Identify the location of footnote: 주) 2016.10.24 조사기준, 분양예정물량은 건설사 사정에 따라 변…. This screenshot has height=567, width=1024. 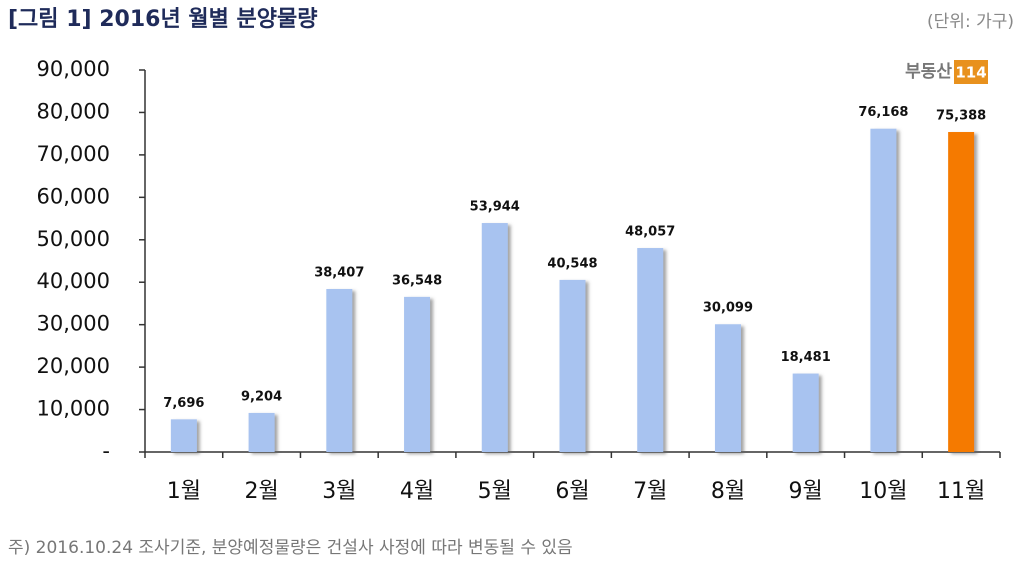
(290, 548).